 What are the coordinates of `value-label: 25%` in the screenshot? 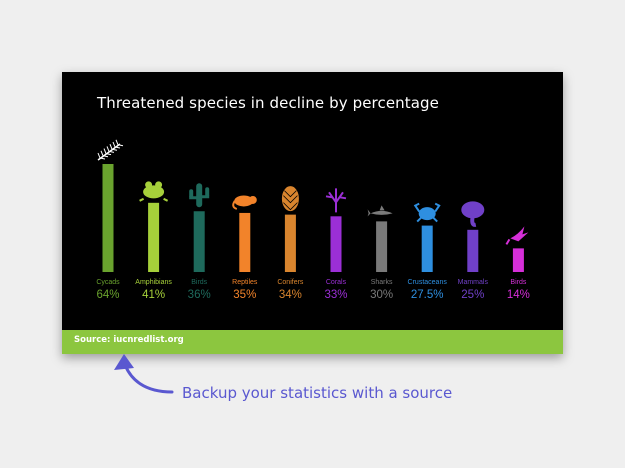 It's located at (472, 295).